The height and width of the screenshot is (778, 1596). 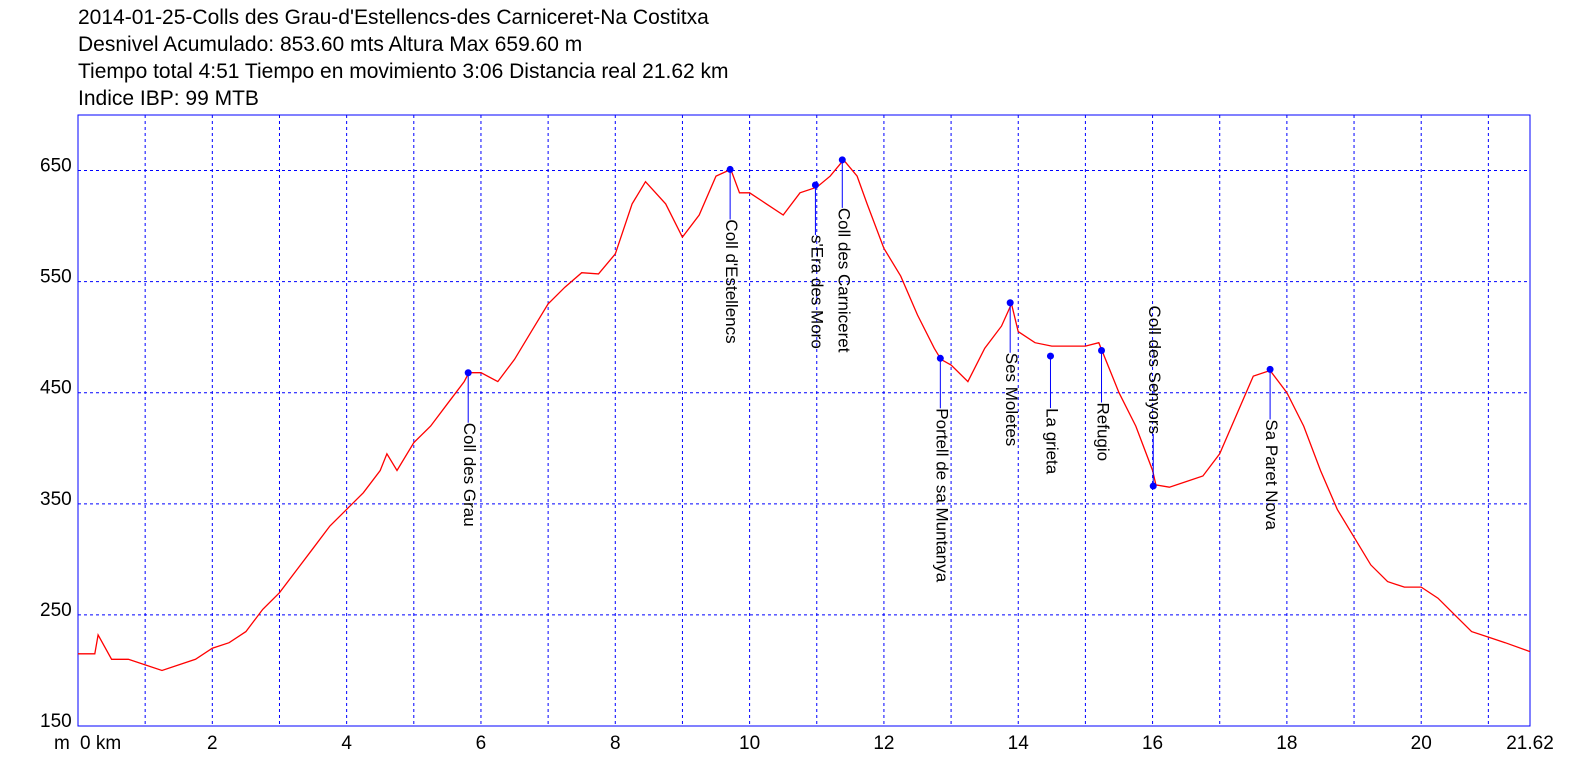 I want to click on x-tick-label: 16, so click(x=1152, y=743).